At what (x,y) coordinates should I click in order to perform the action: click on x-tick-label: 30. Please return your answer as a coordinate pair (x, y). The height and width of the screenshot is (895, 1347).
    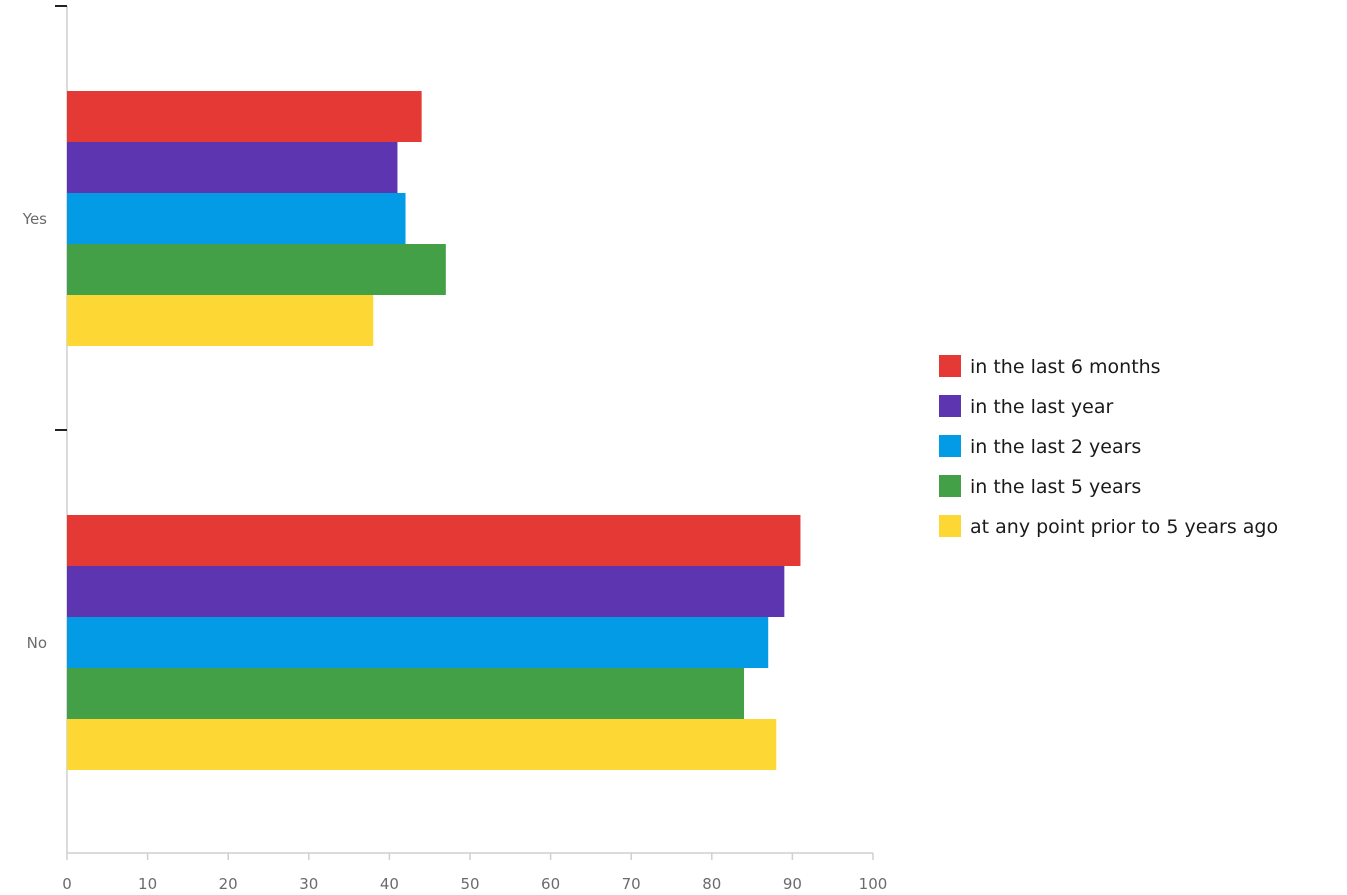
    Looking at the image, I should click on (308, 884).